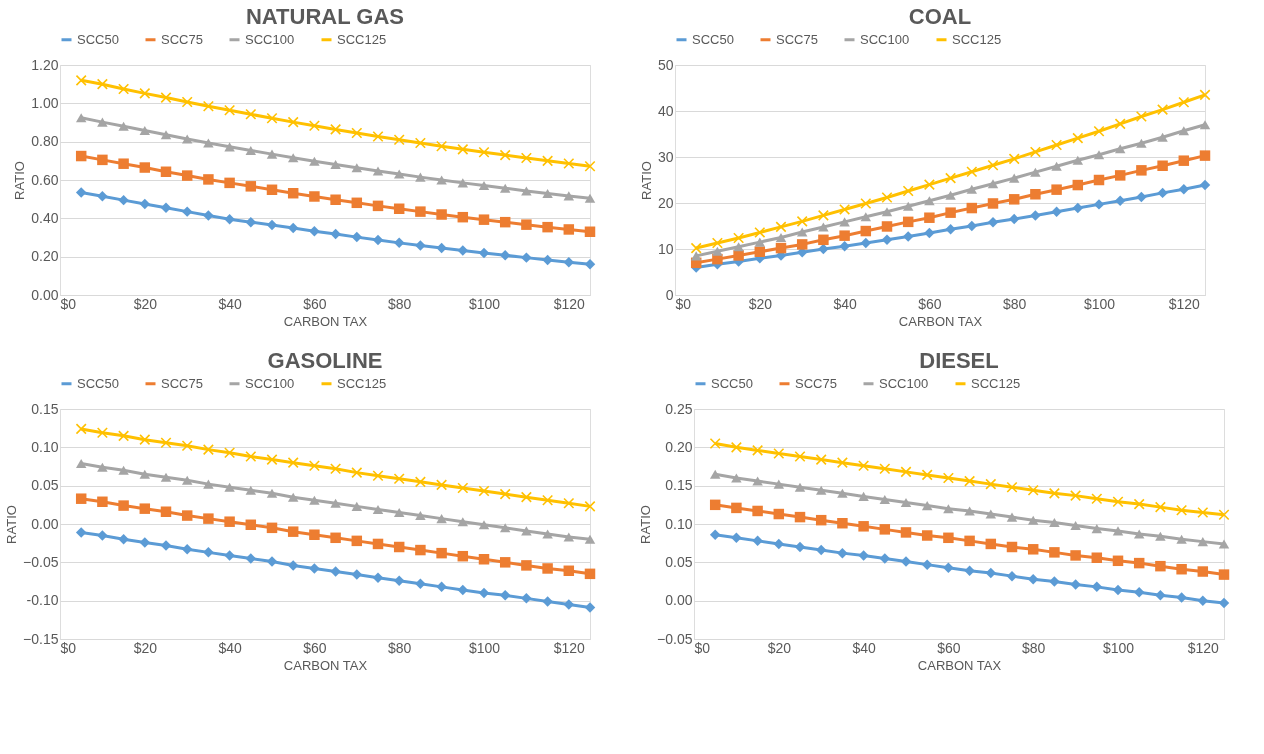 Image resolution: width=1264 pixels, height=754 pixels. What do you see at coordinates (679, 600) in the screenshot?
I see `y-tick-label: 0.00` at bounding box center [679, 600].